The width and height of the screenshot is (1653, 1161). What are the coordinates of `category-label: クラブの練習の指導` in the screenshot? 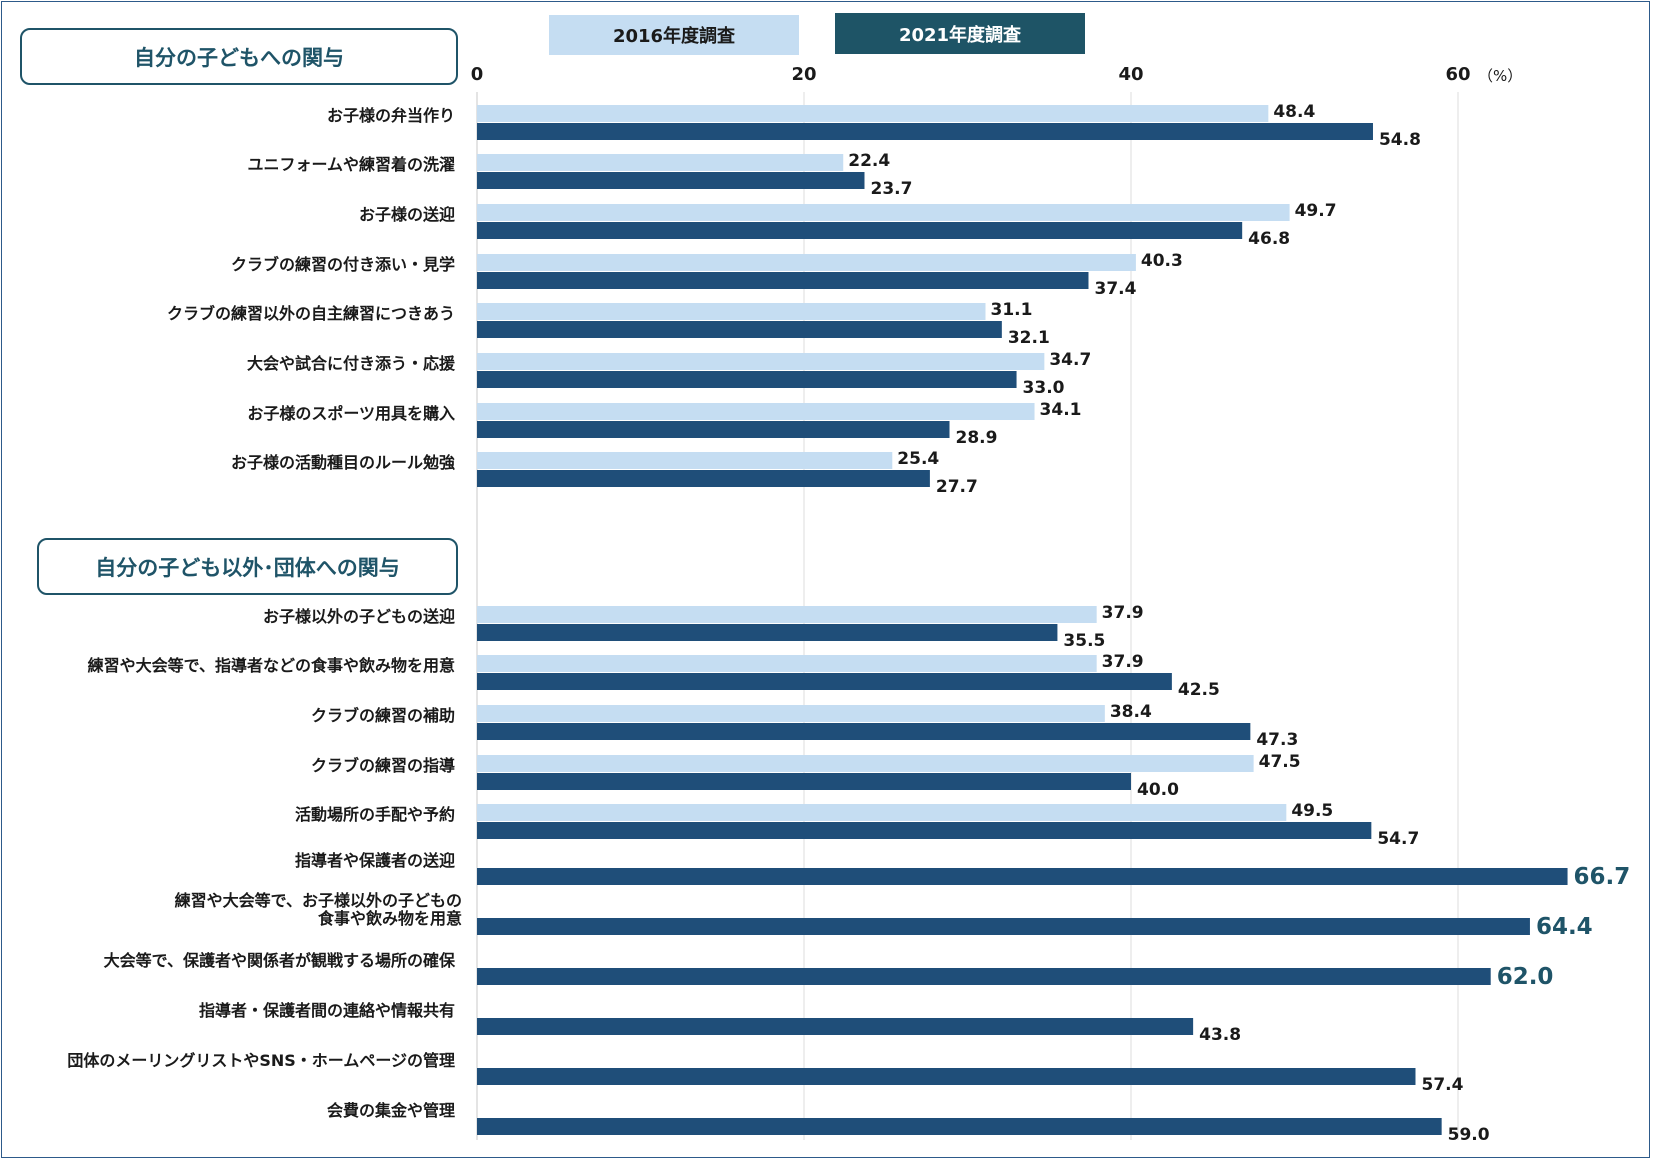 It's located at (383, 765).